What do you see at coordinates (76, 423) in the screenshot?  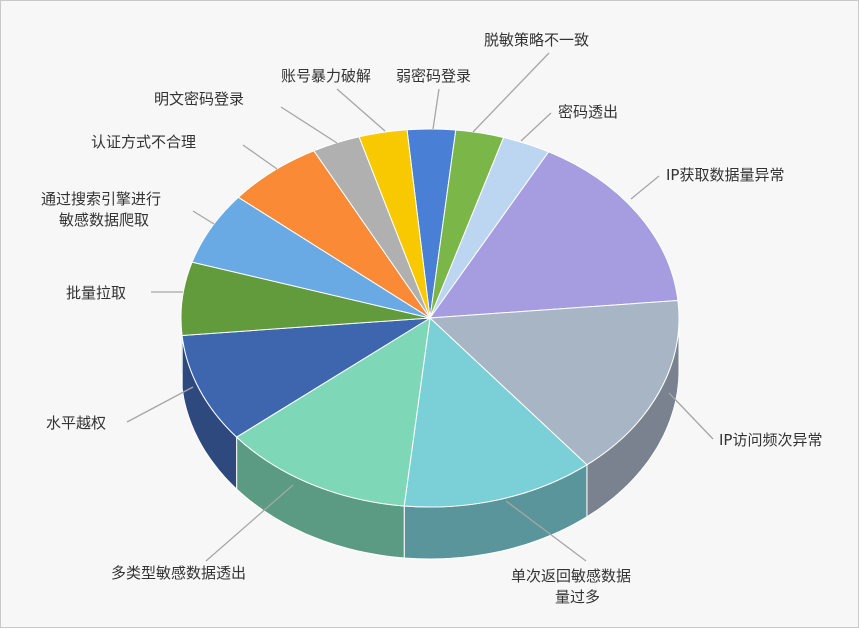 I see `slice-label: 水平越权` at bounding box center [76, 423].